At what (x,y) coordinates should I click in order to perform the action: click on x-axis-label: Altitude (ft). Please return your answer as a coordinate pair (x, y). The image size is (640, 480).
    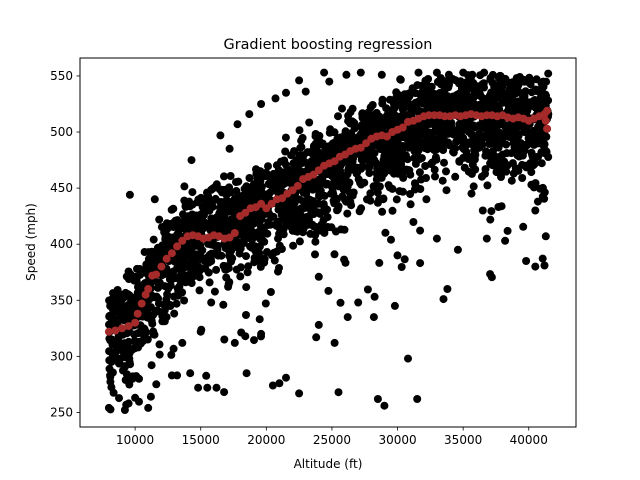
    Looking at the image, I should click on (328, 464).